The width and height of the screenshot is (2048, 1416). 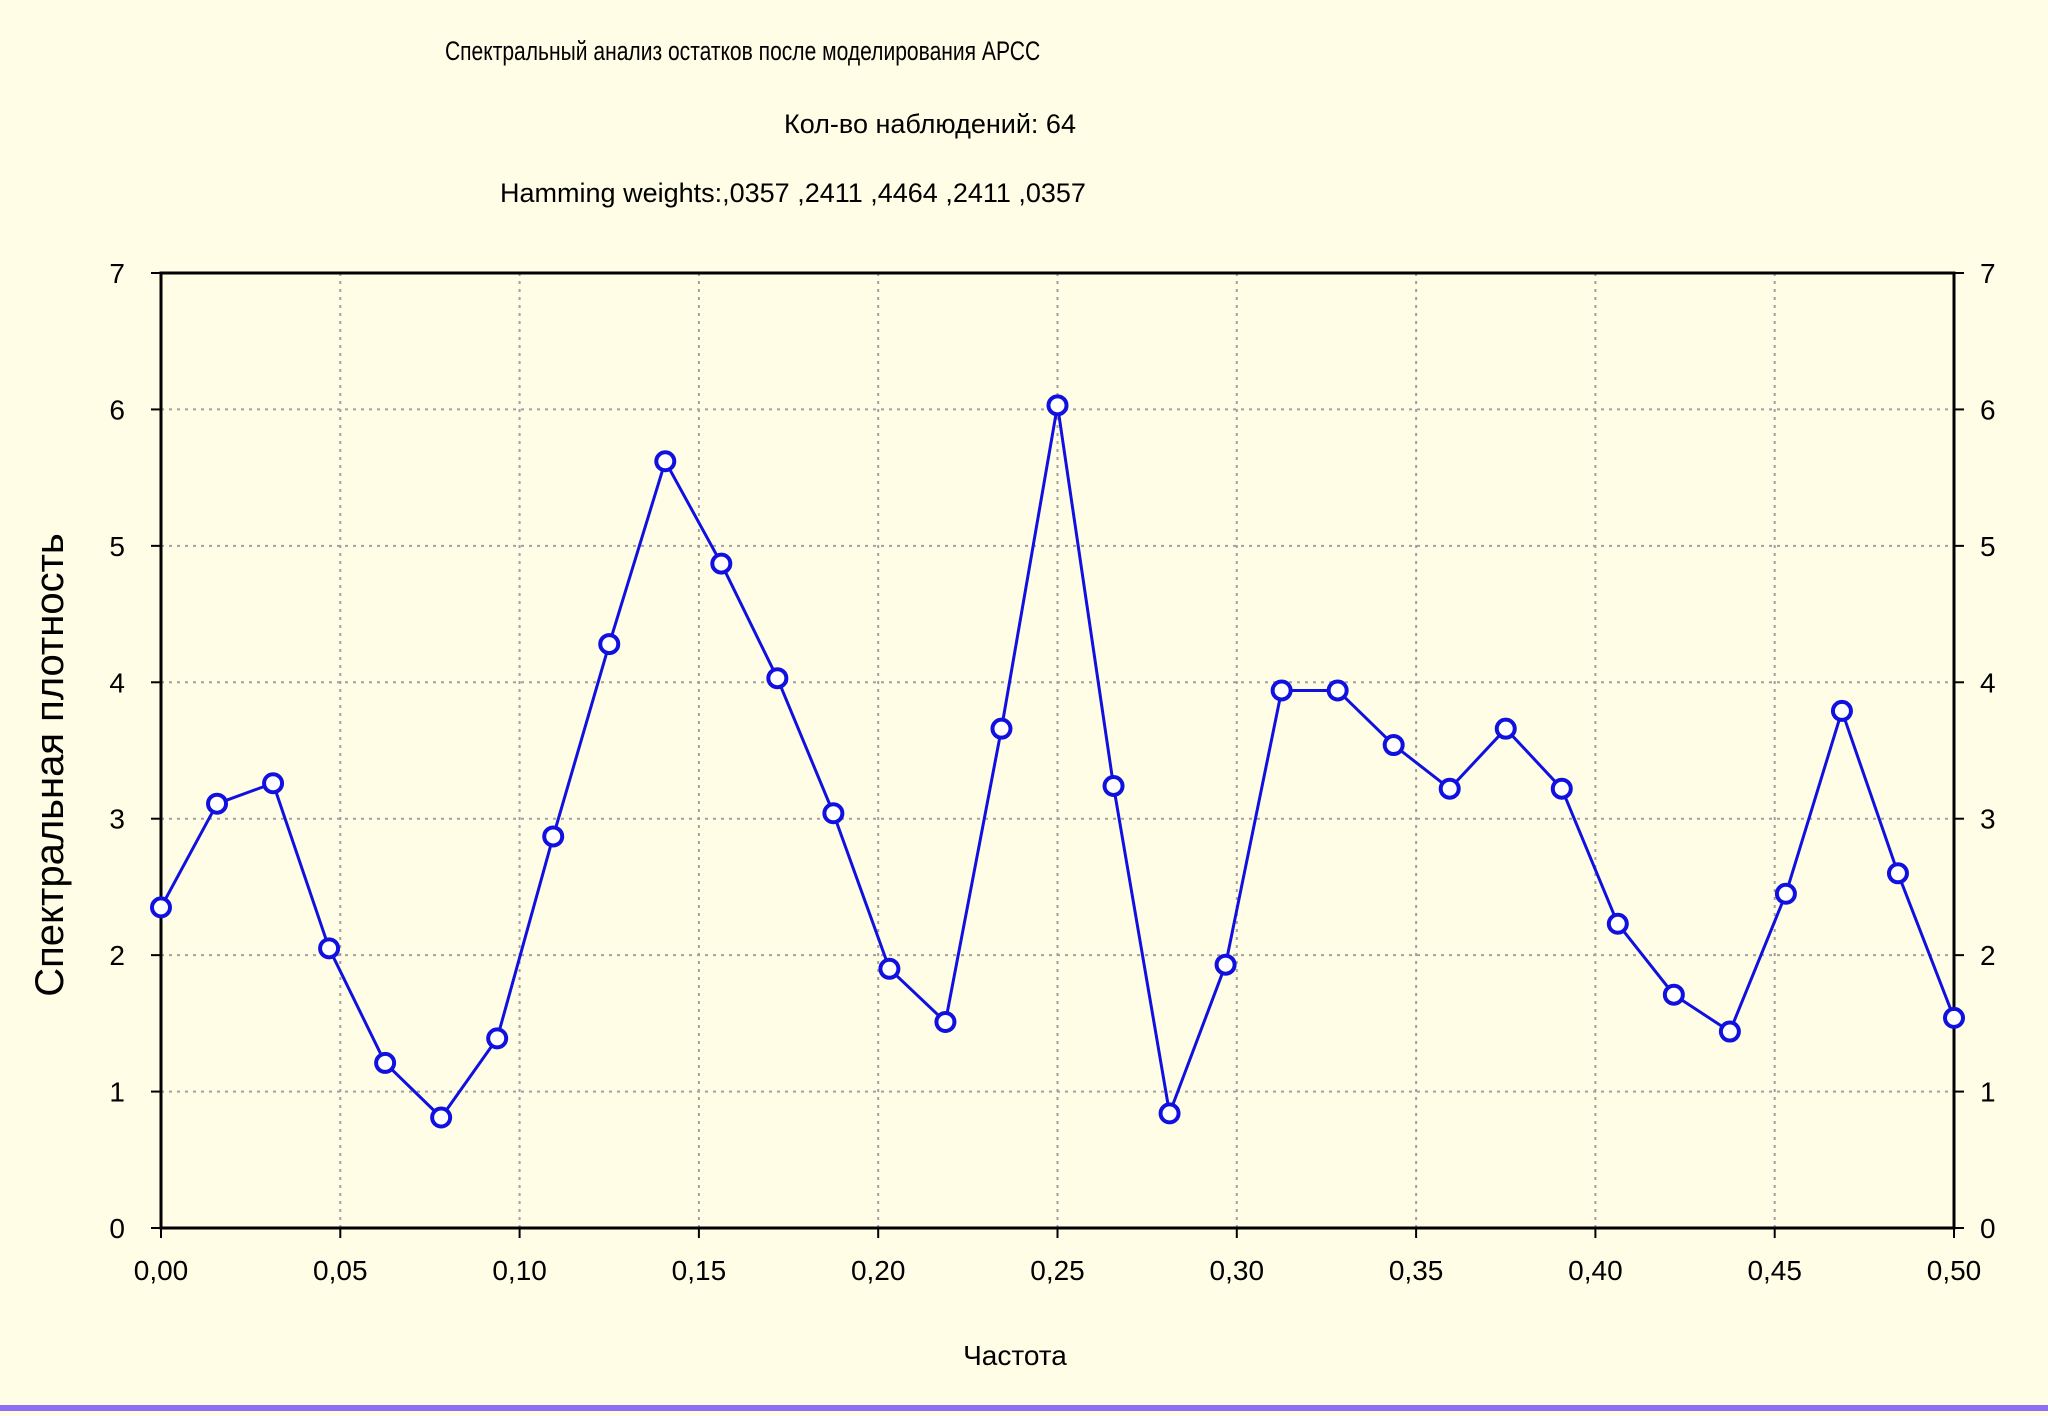 I want to click on bottom-strip, so click(x=1024, y=1408).